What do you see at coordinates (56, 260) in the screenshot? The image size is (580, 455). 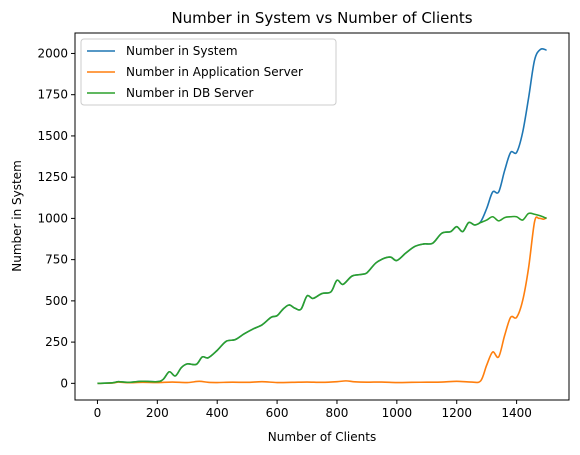 I see `y-tick-label: 750` at bounding box center [56, 260].